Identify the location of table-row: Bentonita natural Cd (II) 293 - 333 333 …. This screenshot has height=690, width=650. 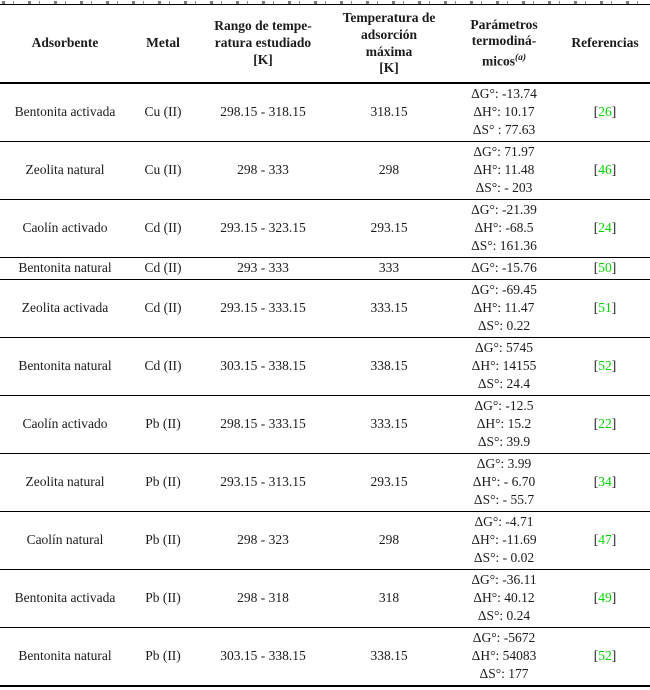
(325, 269).